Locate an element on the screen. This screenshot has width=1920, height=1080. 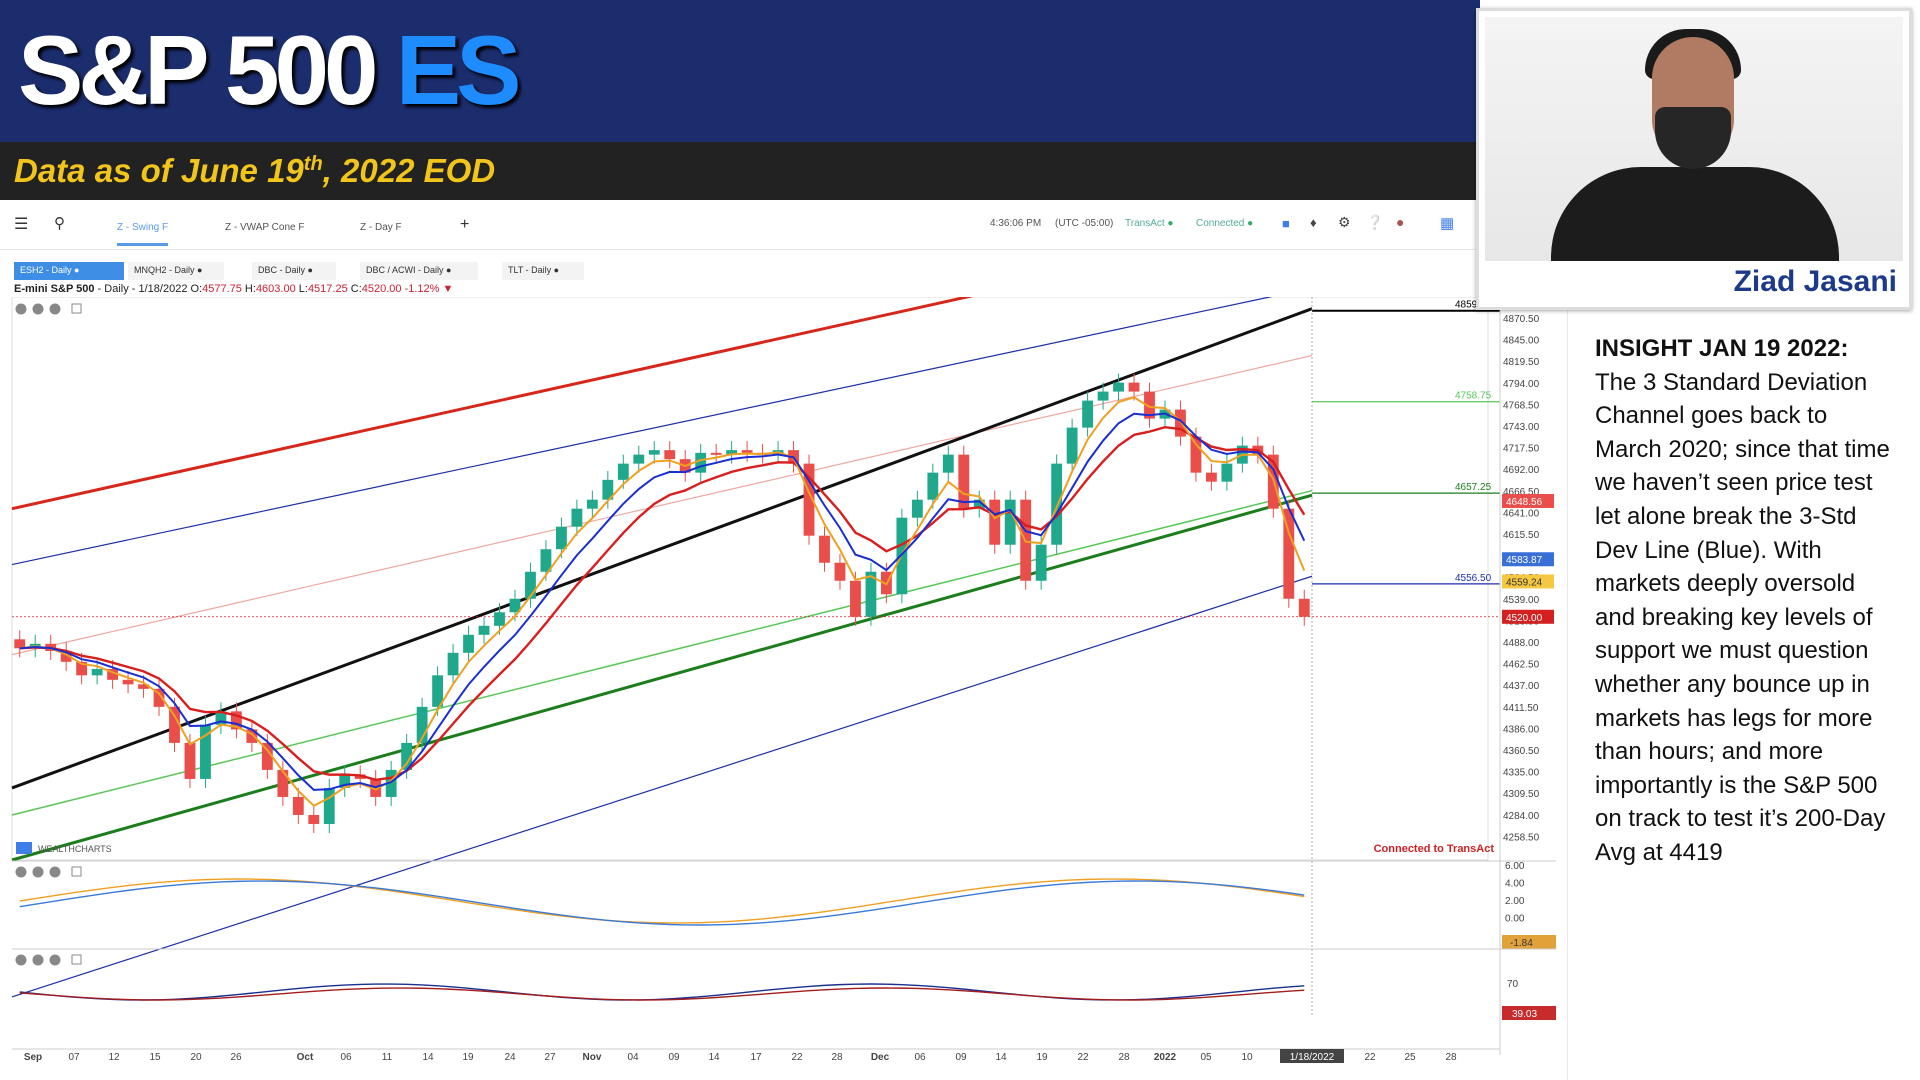
x-tick-label: 1/18/2022 is located at coordinates (1312, 1057).